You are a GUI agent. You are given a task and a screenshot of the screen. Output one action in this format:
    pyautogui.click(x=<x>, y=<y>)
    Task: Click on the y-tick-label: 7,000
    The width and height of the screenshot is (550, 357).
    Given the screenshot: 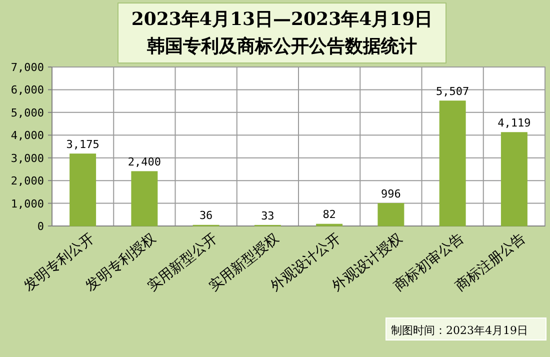 What is the action you would take?
    pyautogui.click(x=27, y=67)
    